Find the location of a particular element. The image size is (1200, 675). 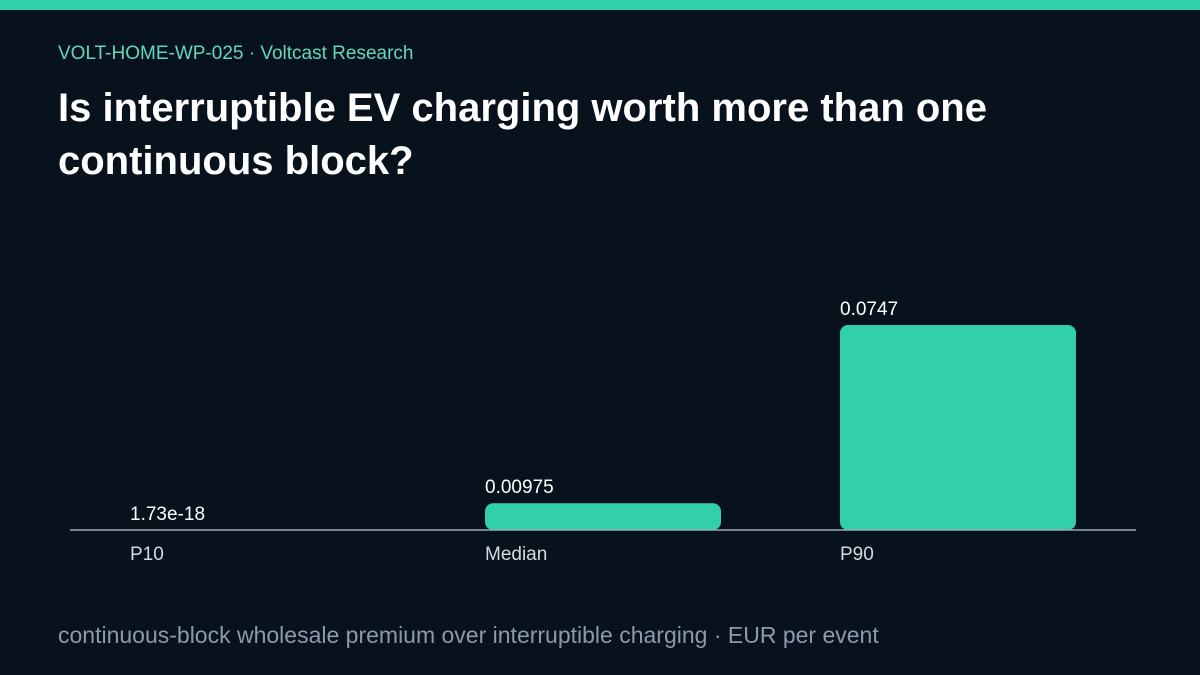

bar-p90 is located at coordinates (958, 427).